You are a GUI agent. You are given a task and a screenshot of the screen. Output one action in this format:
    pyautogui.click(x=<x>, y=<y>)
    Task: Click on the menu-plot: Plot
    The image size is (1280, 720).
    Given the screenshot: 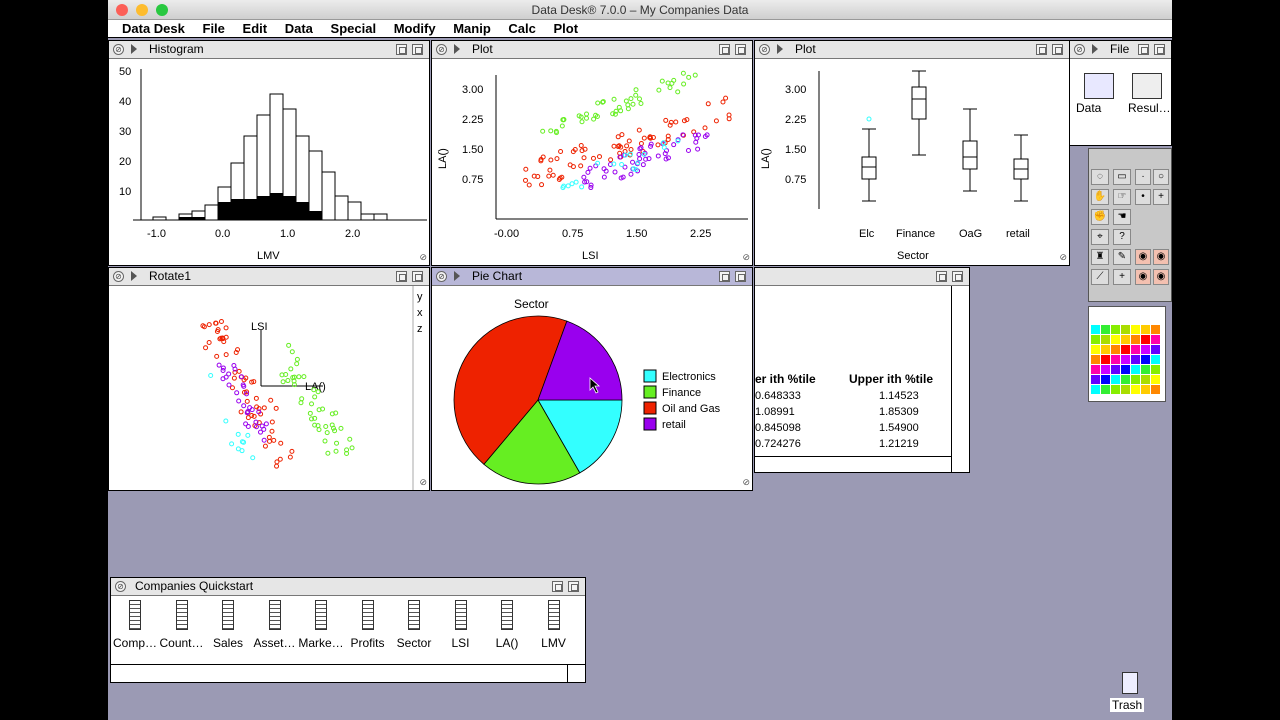 What is the action you would take?
    pyautogui.click(x=566, y=28)
    